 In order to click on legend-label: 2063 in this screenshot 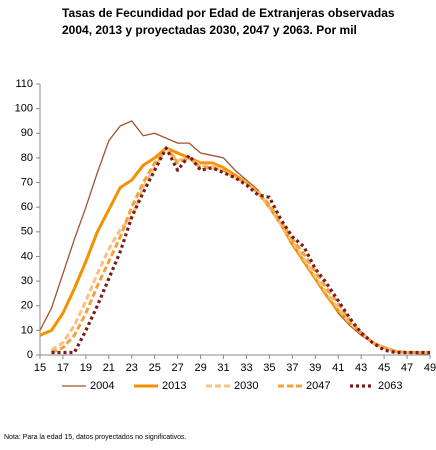, I will do `click(390, 386)`.